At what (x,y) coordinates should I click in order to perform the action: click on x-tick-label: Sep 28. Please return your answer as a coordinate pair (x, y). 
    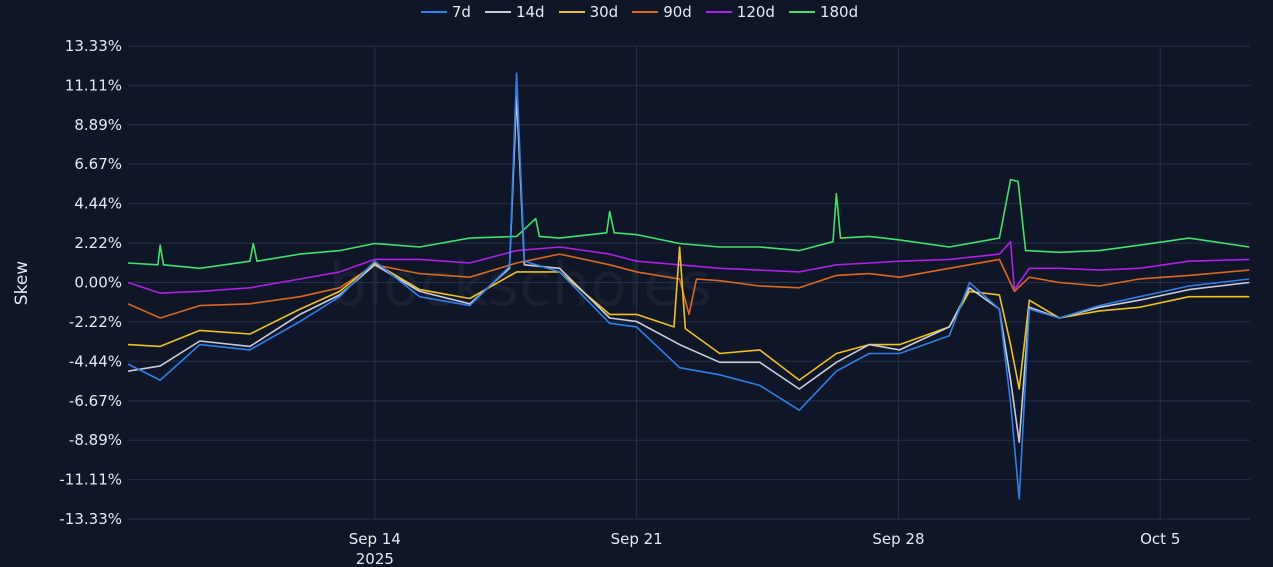
    Looking at the image, I should click on (898, 539).